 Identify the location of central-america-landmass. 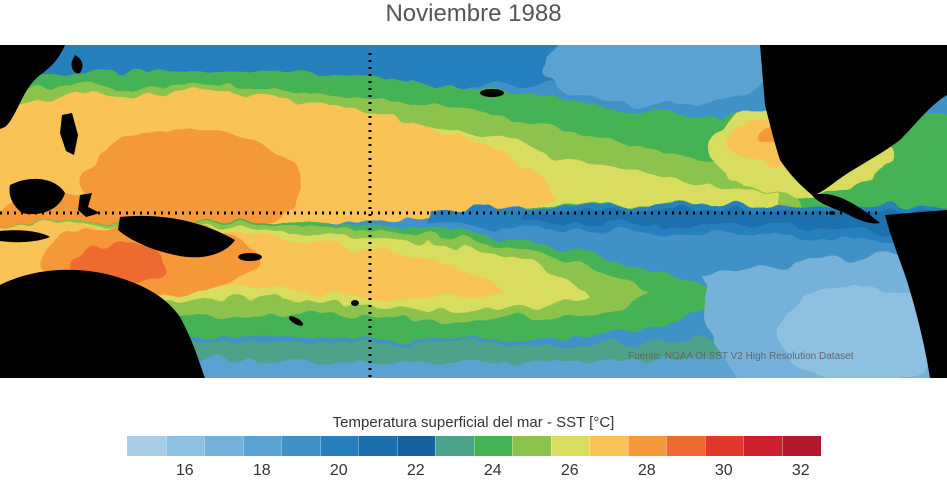
(846, 208).